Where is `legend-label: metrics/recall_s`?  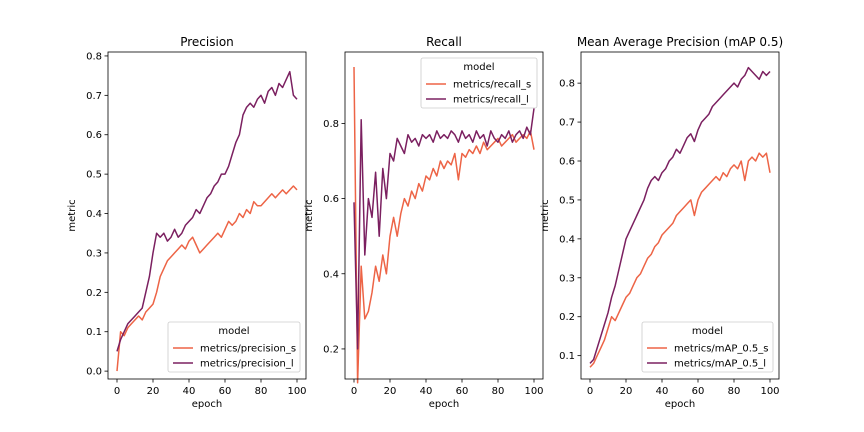
legend-label: metrics/recall_s is located at coordinates (492, 85).